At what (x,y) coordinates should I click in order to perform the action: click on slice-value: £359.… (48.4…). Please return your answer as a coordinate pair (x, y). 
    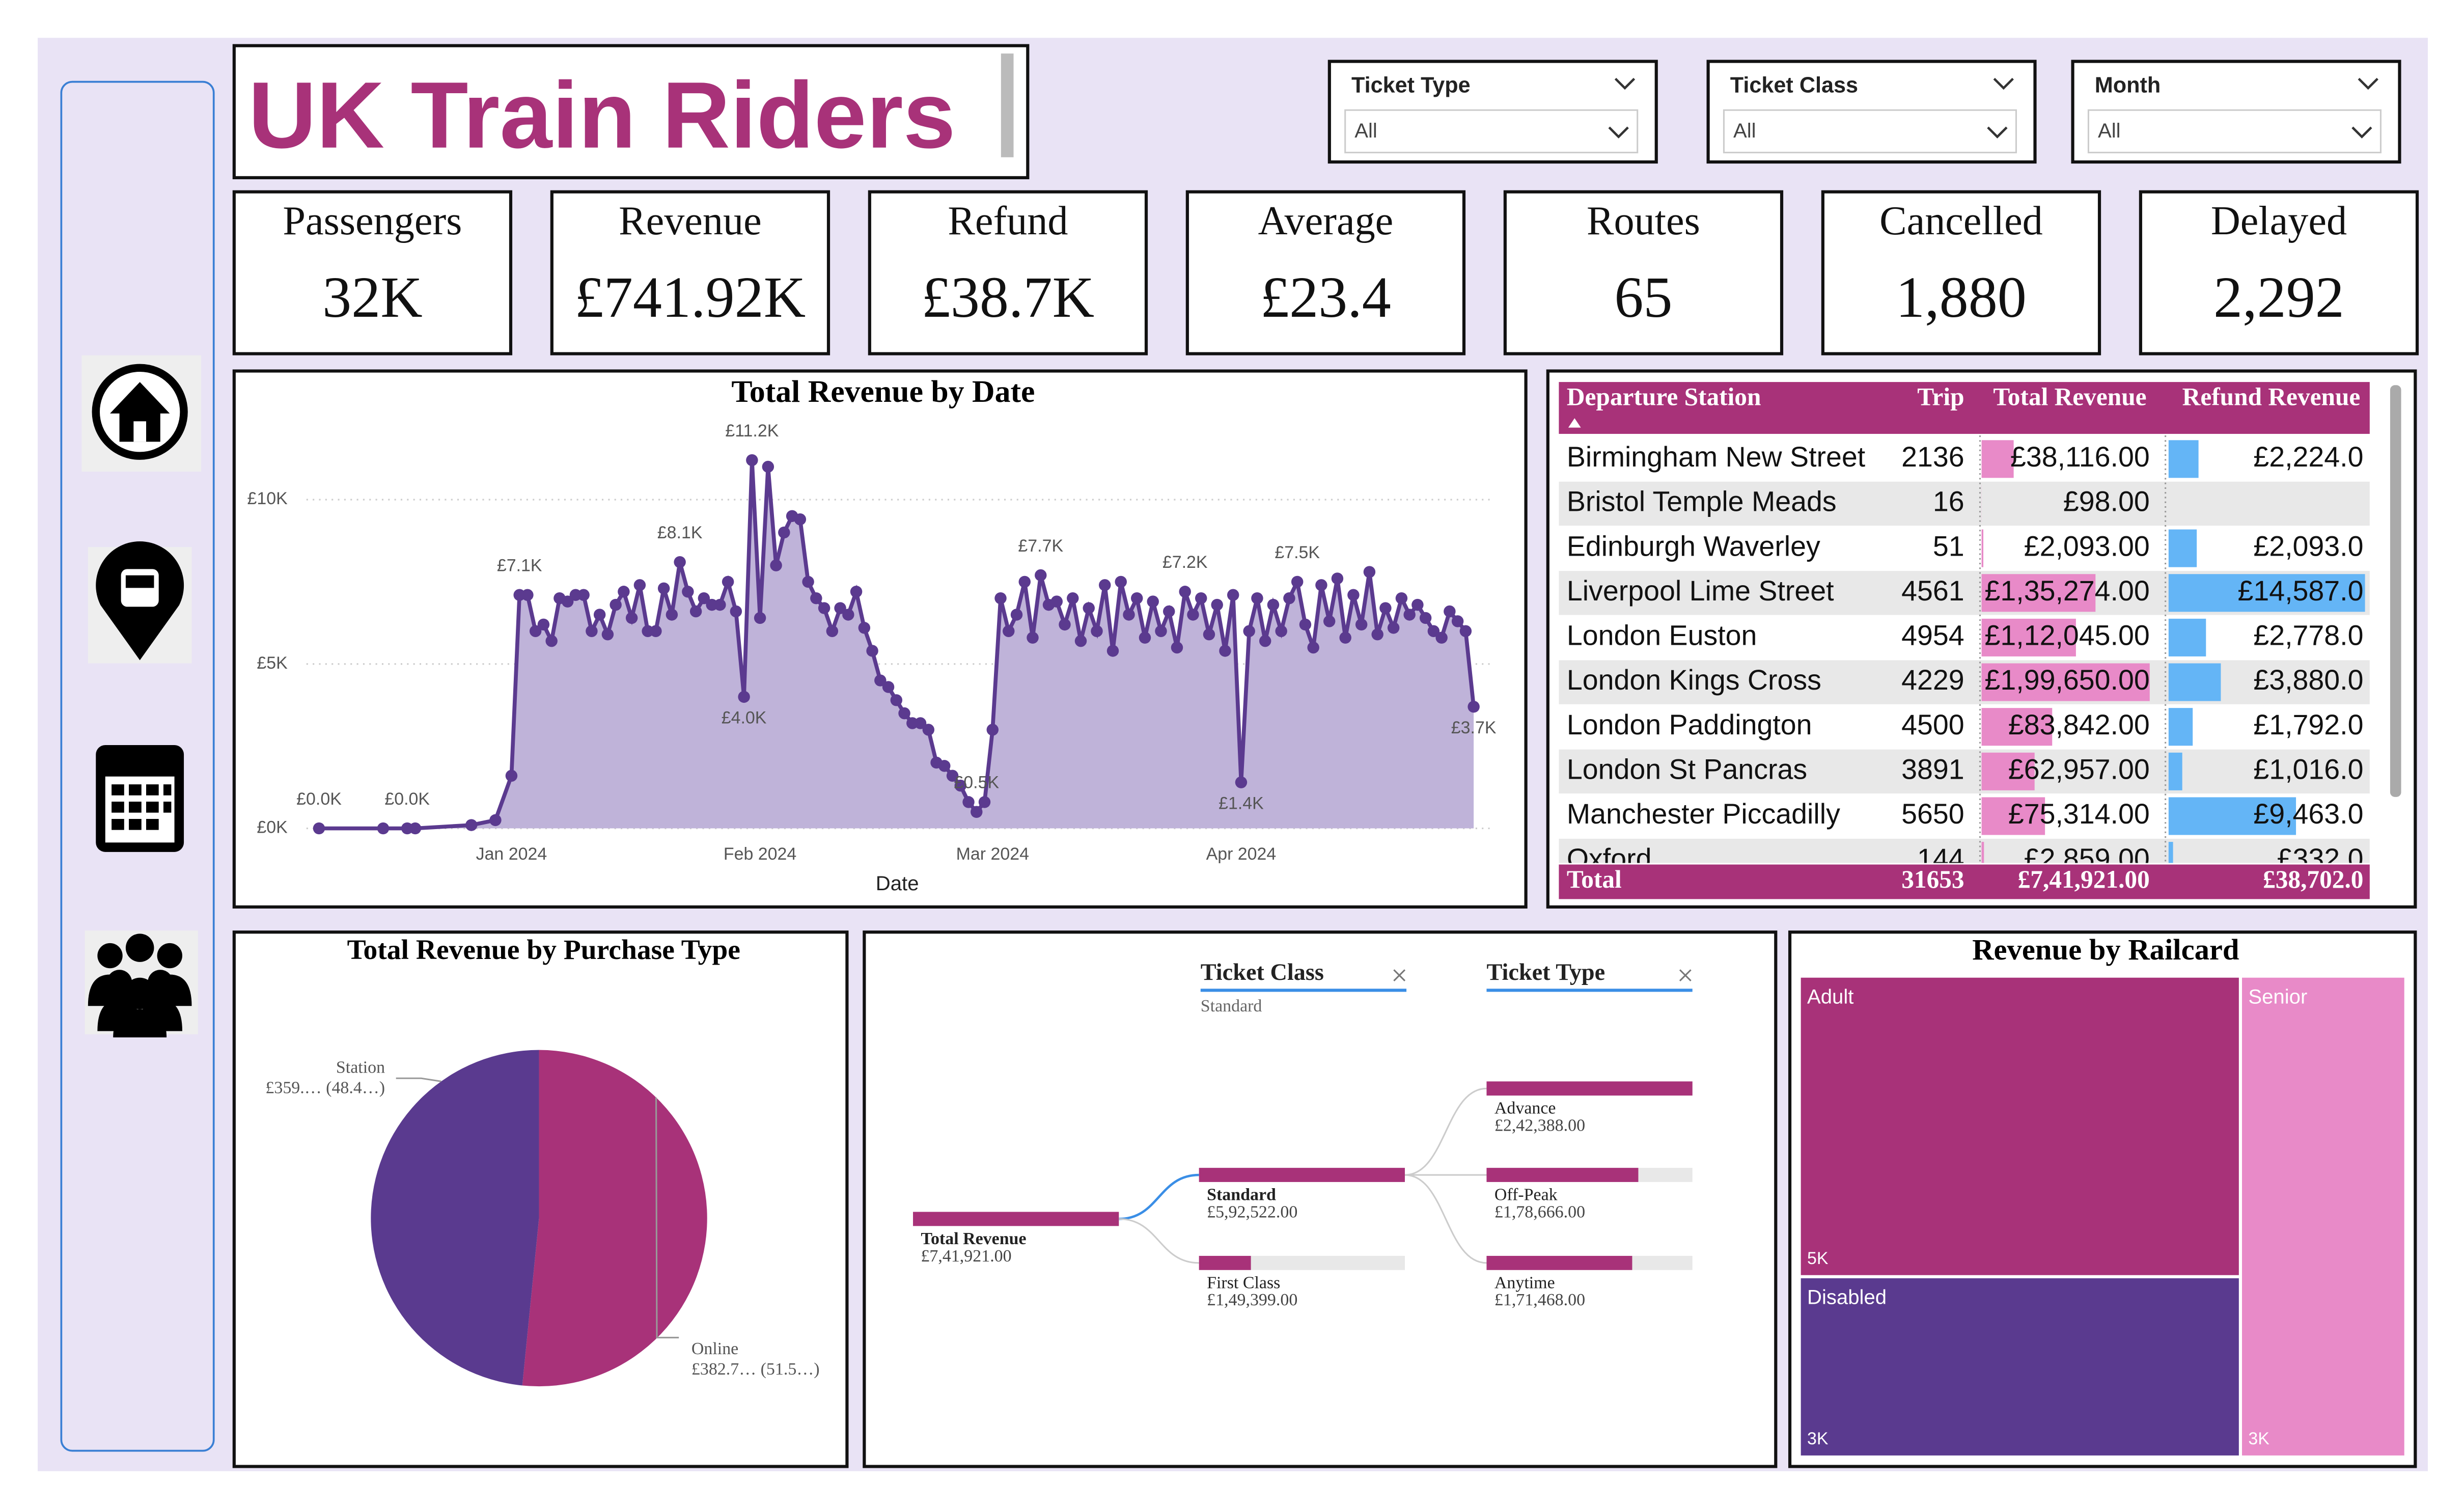
    Looking at the image, I should click on (325, 1088).